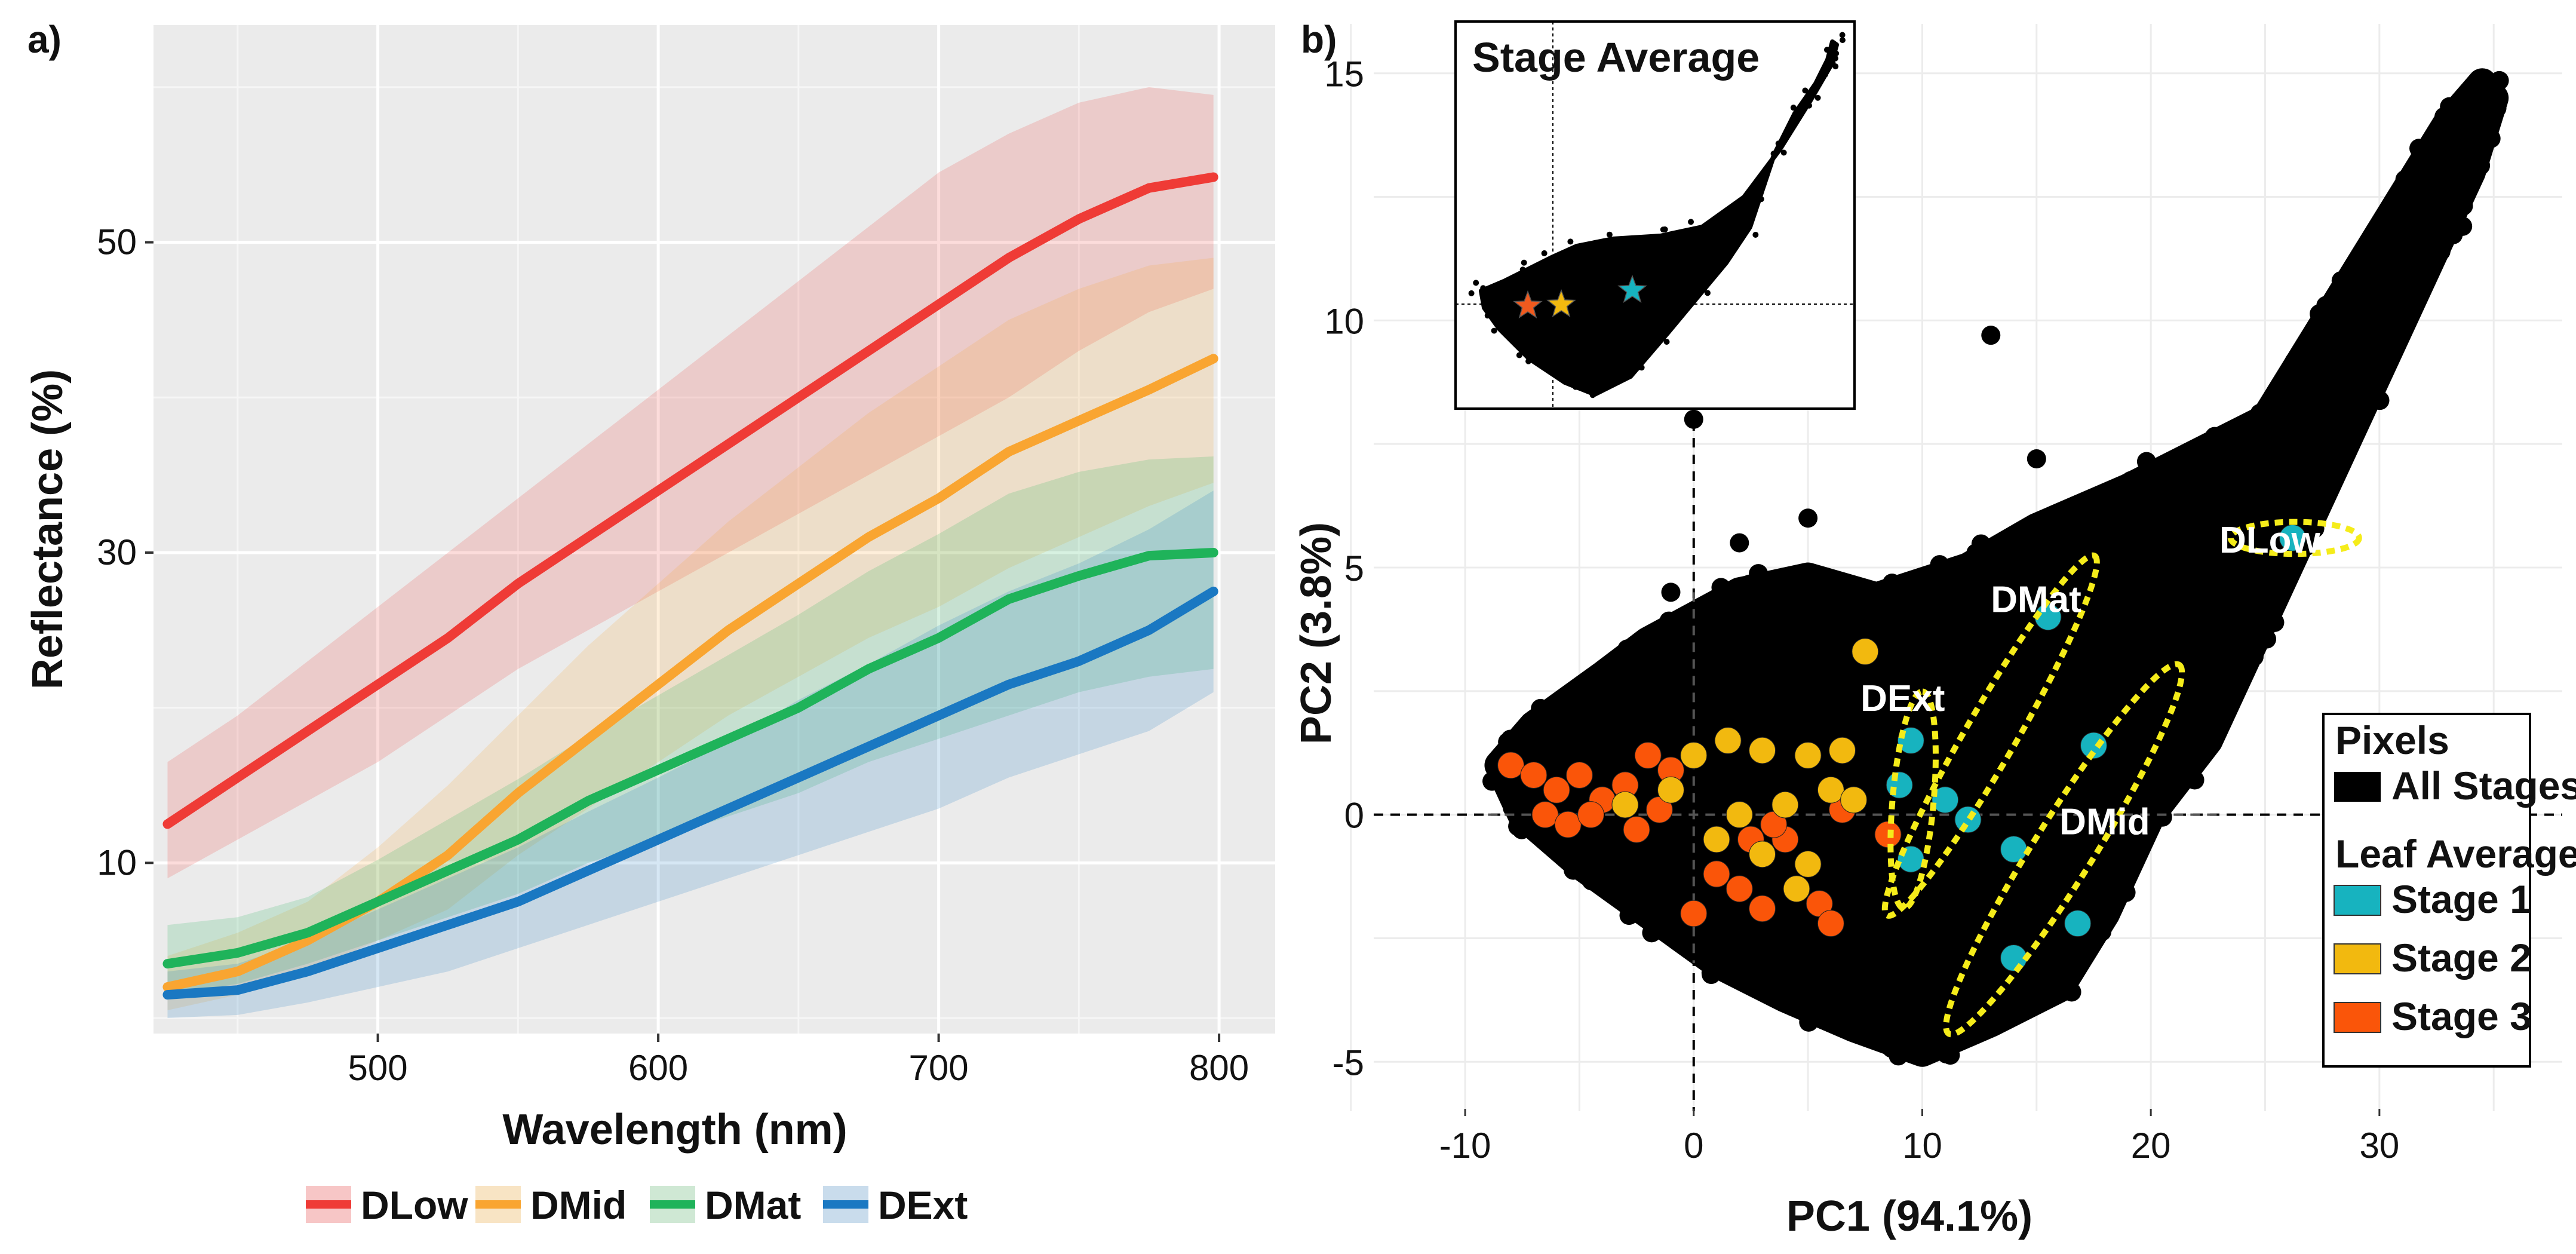 This screenshot has width=2576, height=1254. I want to click on annotation-dmid: DMid, so click(2104, 822).